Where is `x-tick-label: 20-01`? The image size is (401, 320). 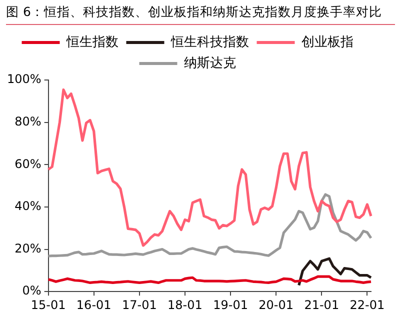
x-tick-label: 20-01 is located at coordinates (276, 305).